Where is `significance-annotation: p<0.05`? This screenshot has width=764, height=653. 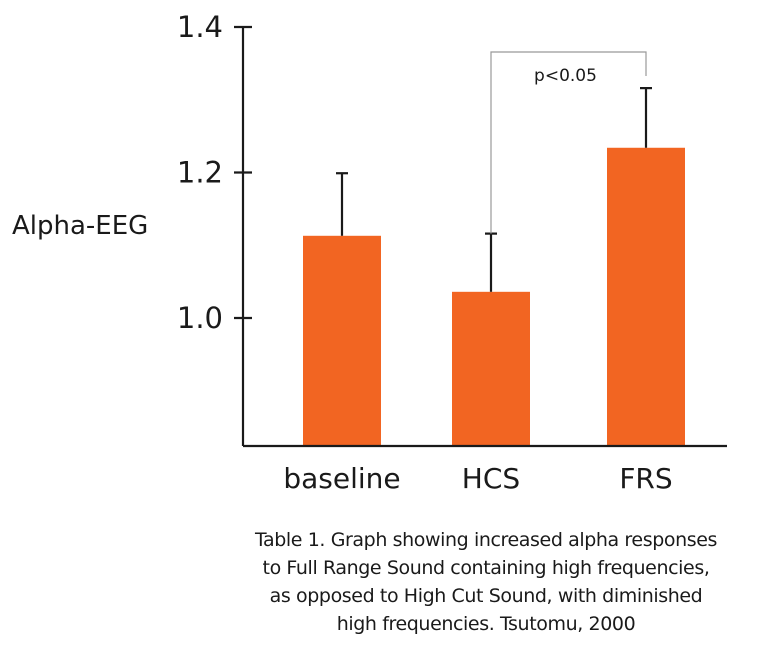
significance-annotation: p<0.05 is located at coordinates (568, 142).